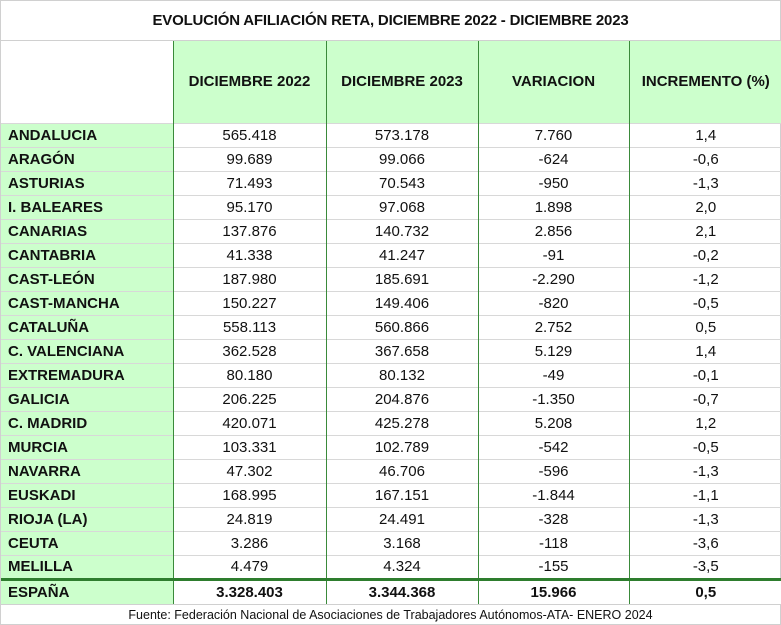  I want to click on table-row: MELILLA 4.479 4.324 -155 -3,5, so click(391, 566).